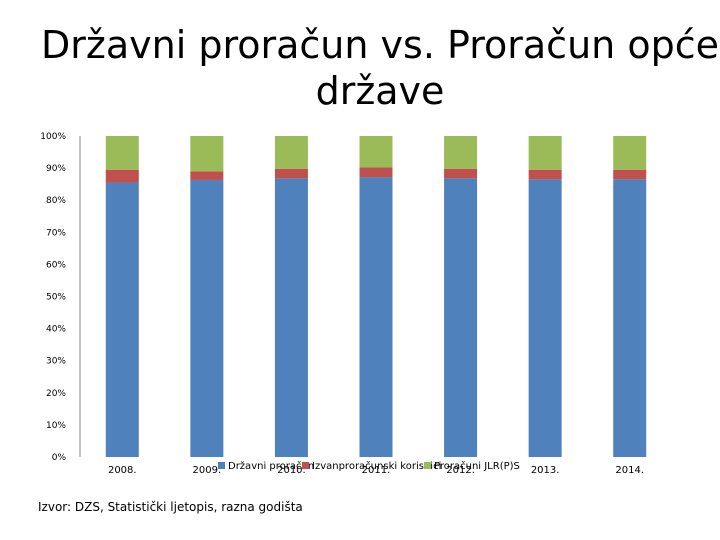 This screenshot has width=720, height=540. I want to click on y-tick-label: 0%, so click(59, 458).